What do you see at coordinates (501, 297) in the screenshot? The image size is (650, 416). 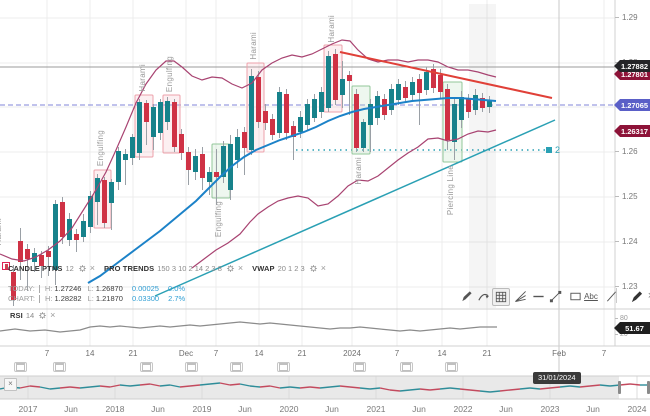 I see `grid-icon` at bounding box center [501, 297].